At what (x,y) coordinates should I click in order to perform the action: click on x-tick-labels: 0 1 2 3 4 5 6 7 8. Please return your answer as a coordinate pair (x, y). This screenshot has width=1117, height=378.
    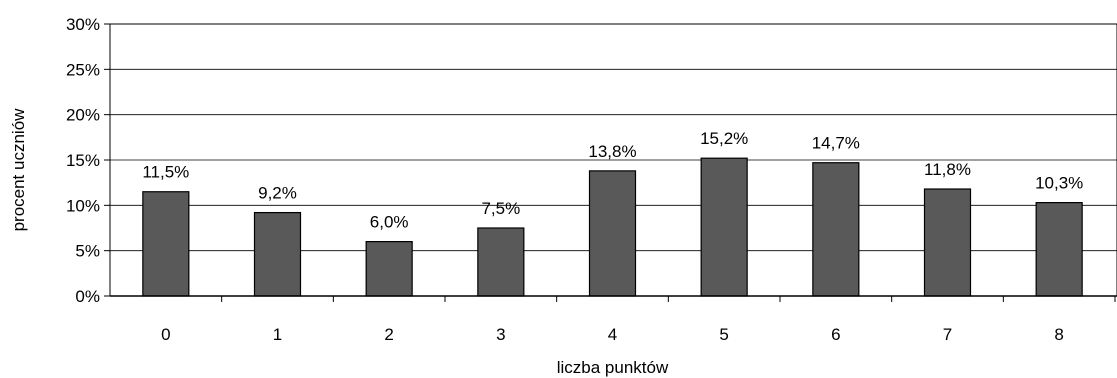
    Looking at the image, I should click on (612, 334).